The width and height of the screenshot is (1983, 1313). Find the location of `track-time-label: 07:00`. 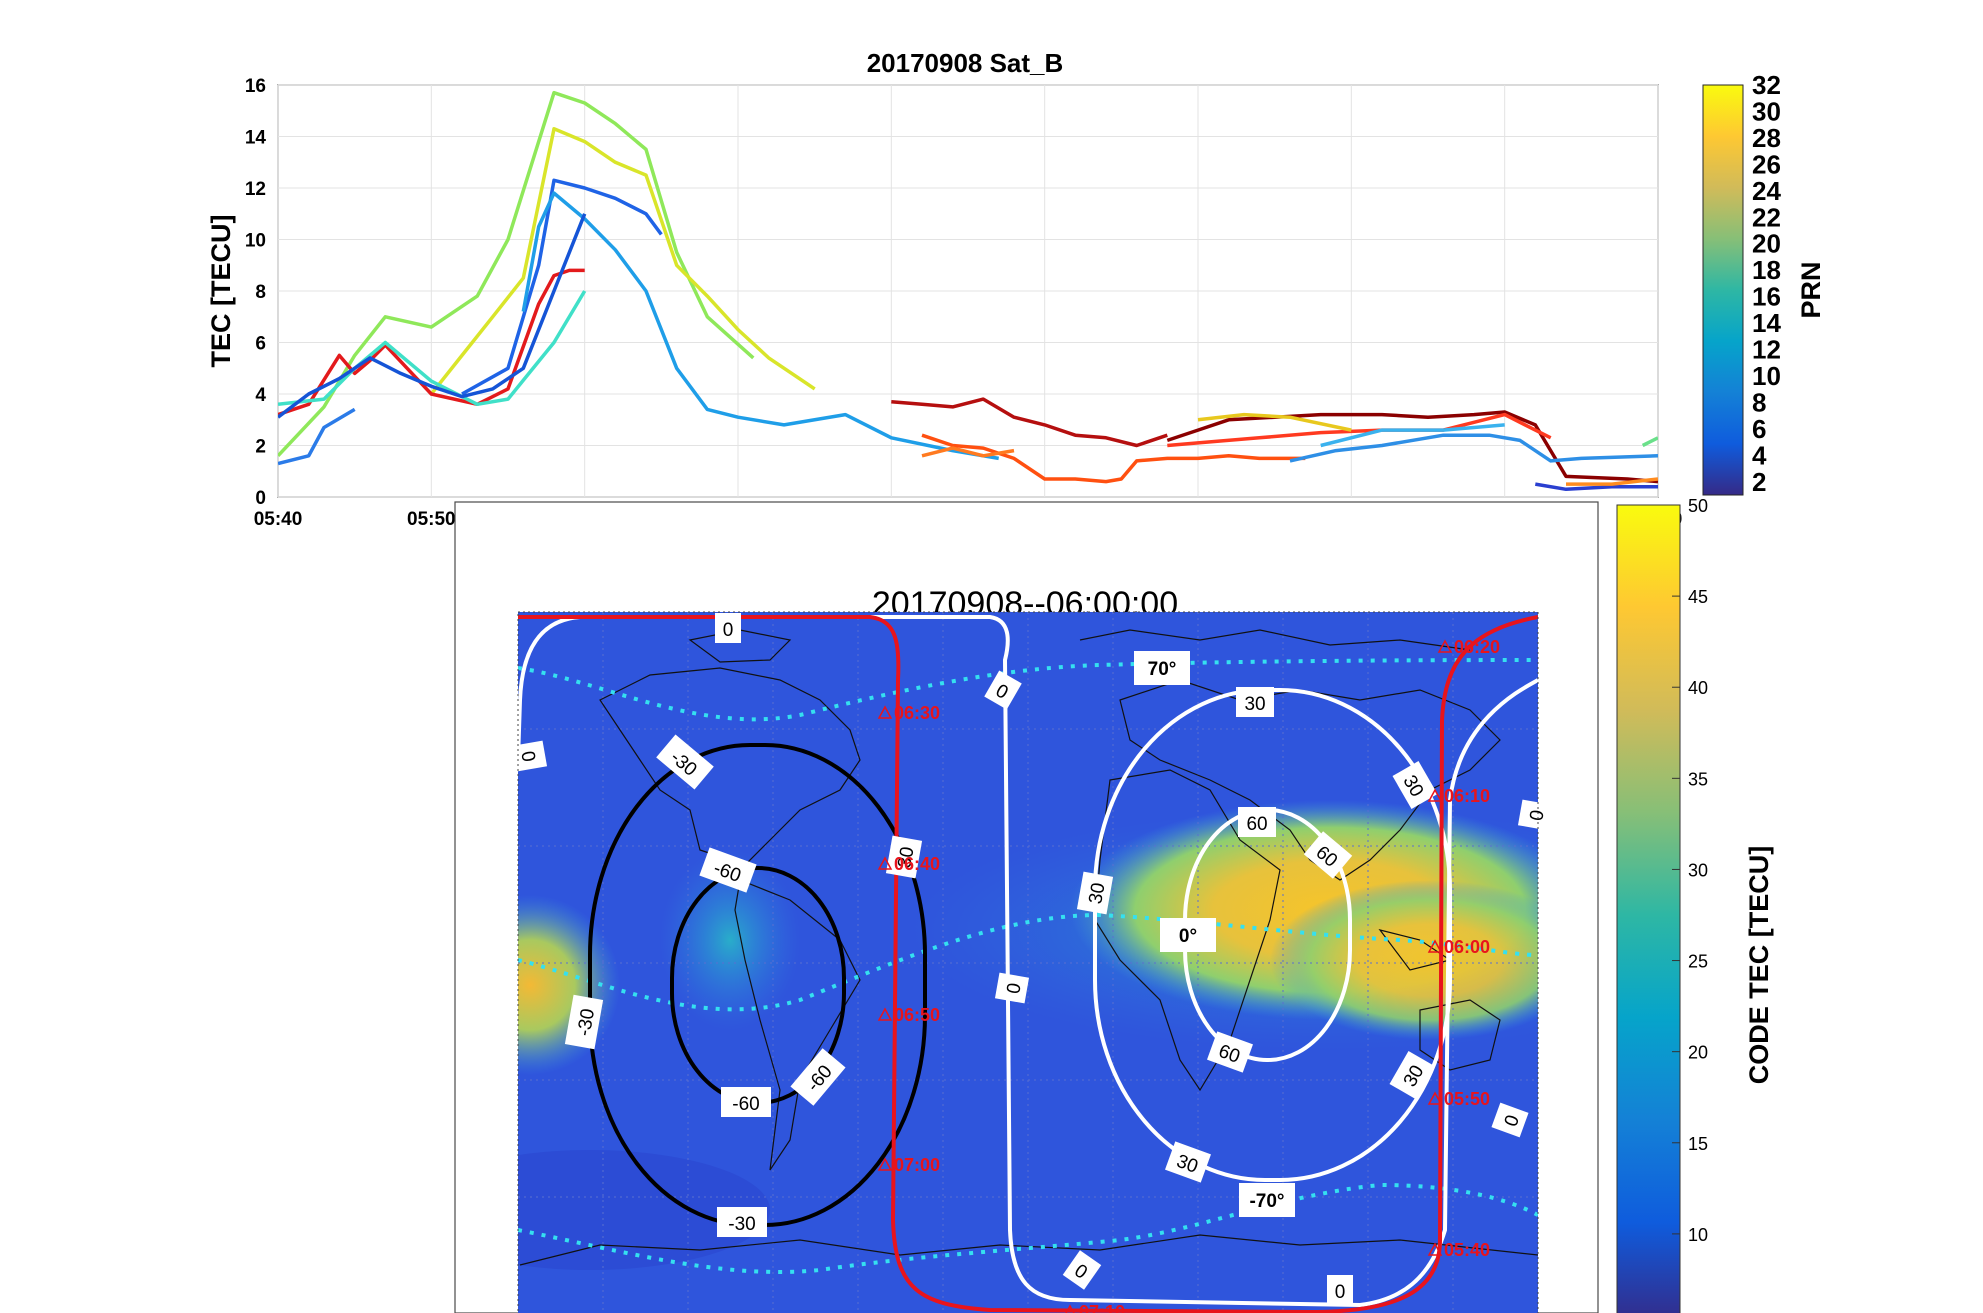

track-time-label: 07:00 is located at coordinates (917, 1165).